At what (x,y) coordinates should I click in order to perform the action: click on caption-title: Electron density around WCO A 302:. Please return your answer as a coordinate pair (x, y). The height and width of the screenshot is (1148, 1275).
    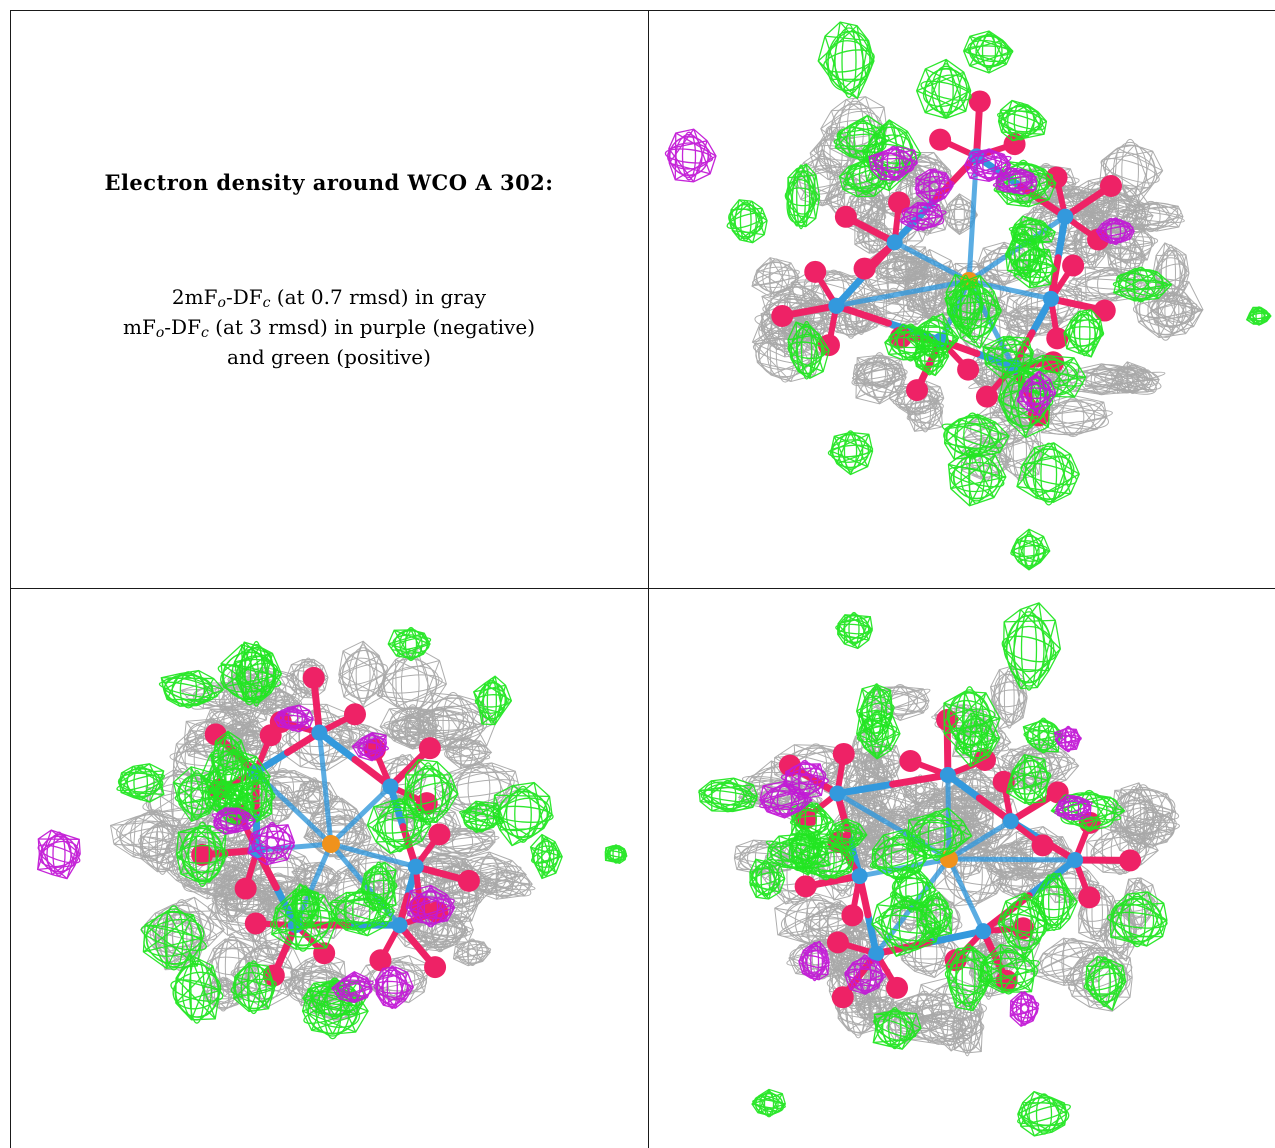
    Looking at the image, I should click on (329, 182).